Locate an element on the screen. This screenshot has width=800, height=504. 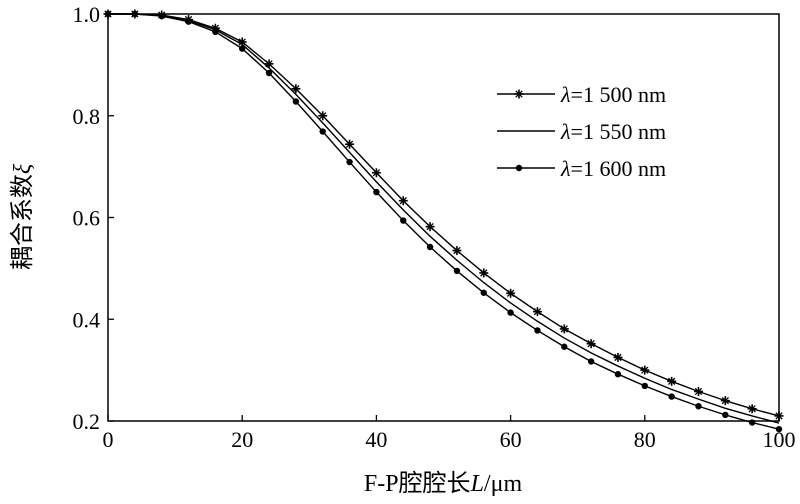
y-axis-label: 耦合系数ξ is located at coordinates (22, 216).